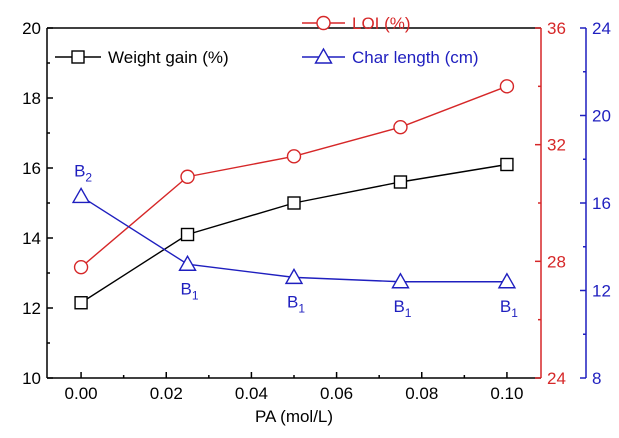  Describe the element at coordinates (601, 291) in the screenshot. I see `right-outer-y-tick-label: 12` at that location.